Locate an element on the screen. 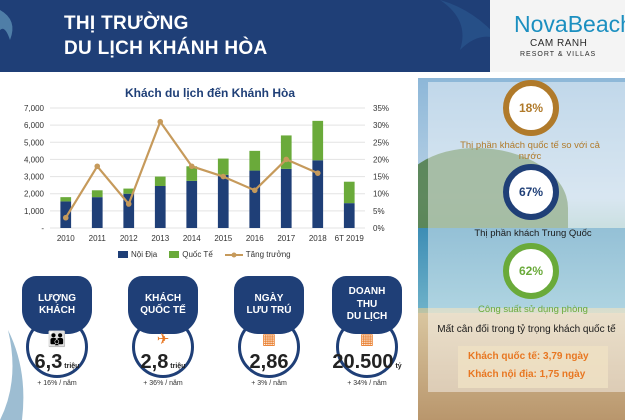 This screenshot has width=625, height=420. stat-value: 6,3 triệu is located at coordinates (57, 362).